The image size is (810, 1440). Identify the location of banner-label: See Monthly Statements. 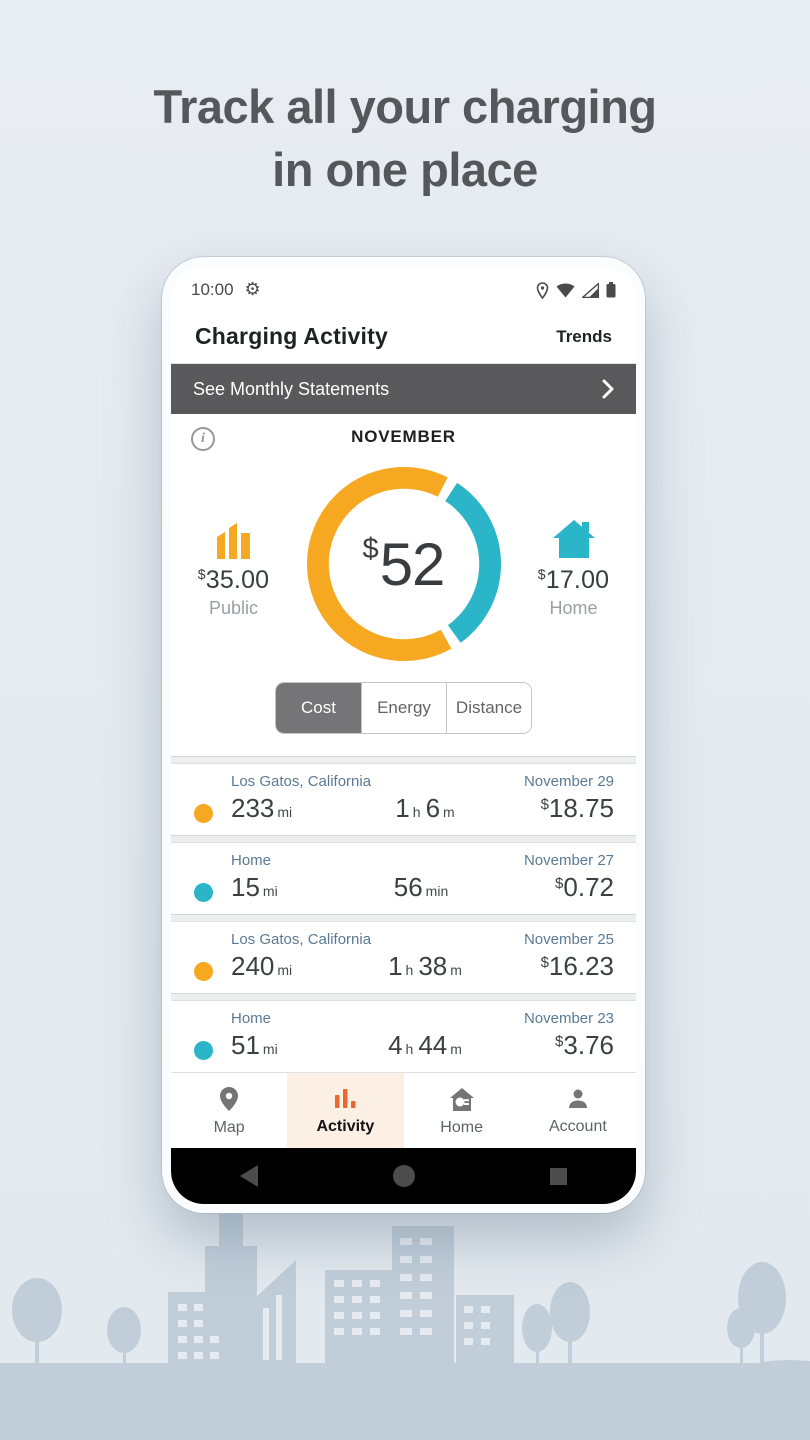
(291, 388).